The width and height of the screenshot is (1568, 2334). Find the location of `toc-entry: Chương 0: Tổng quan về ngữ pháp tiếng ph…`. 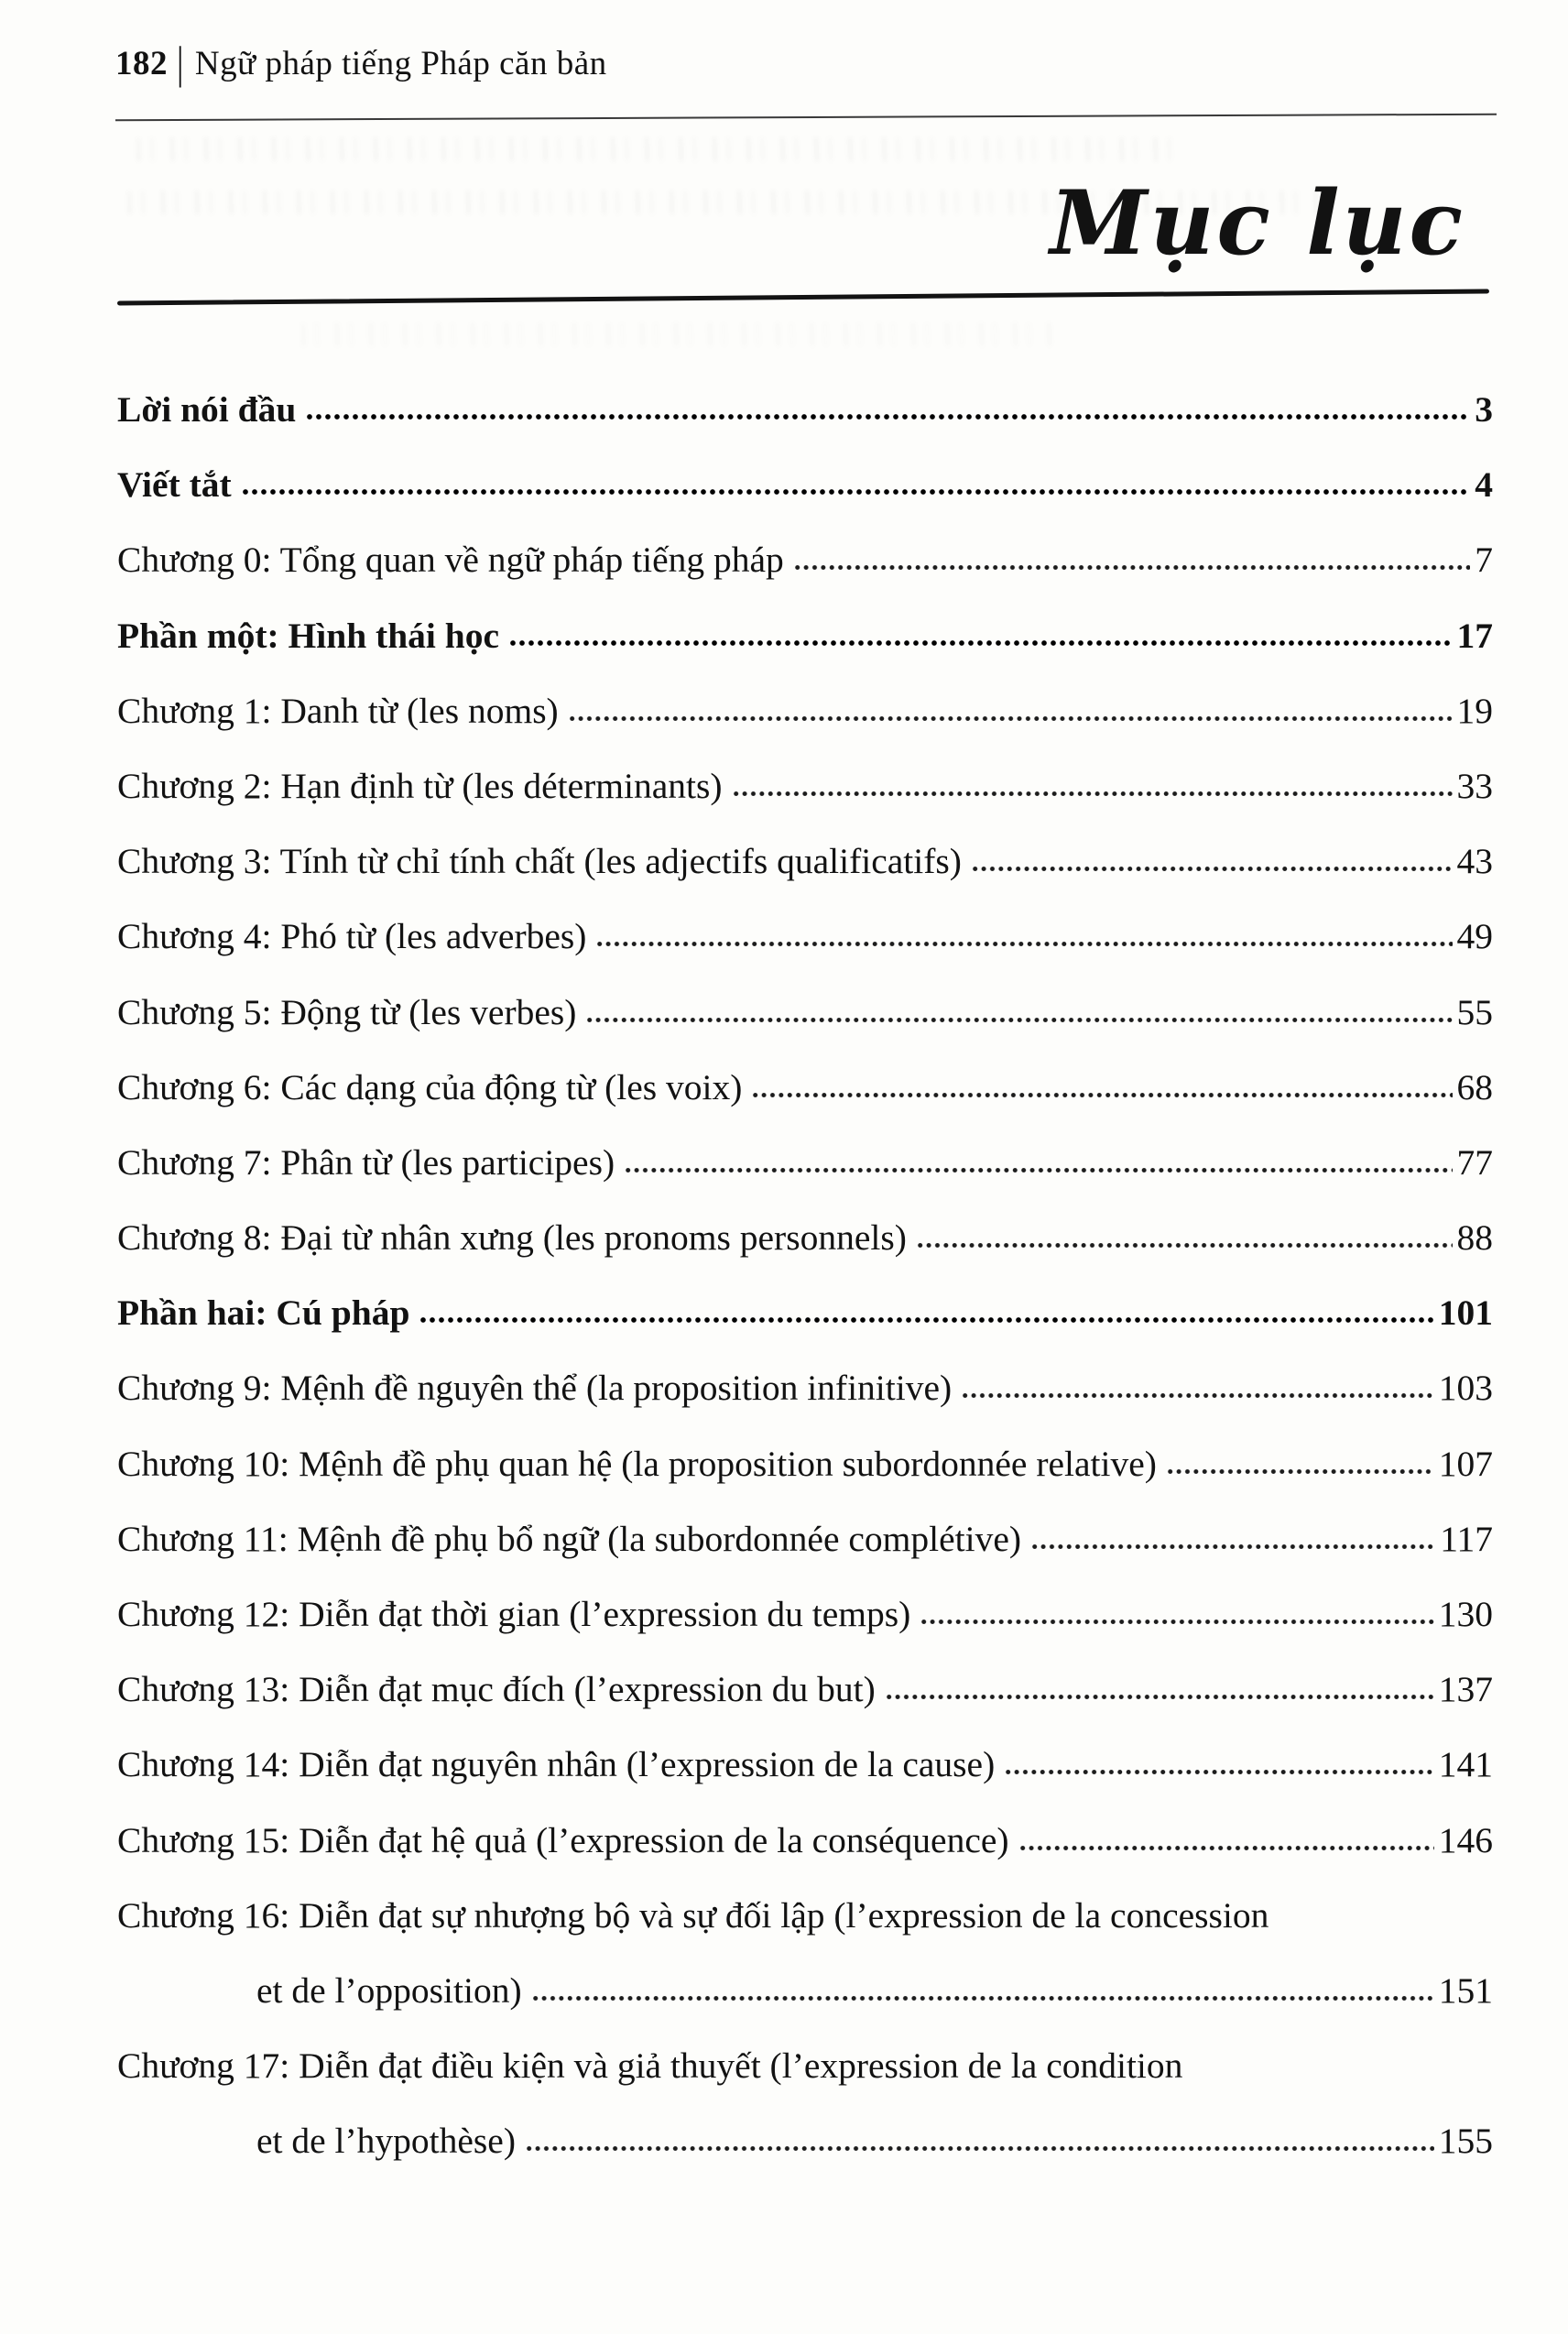

toc-entry: Chương 0: Tổng quan về ngữ pháp tiếng ph… is located at coordinates (805, 576).